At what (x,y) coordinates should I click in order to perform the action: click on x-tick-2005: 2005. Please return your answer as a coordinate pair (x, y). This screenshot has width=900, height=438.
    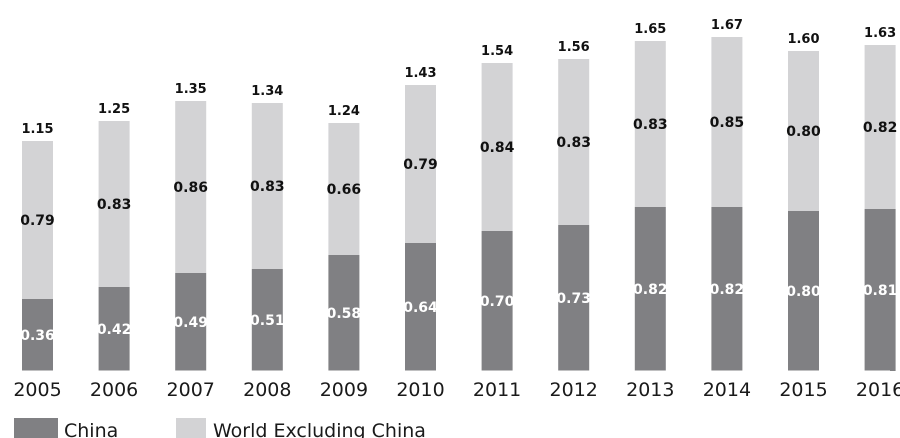
    Looking at the image, I should click on (37, 390).